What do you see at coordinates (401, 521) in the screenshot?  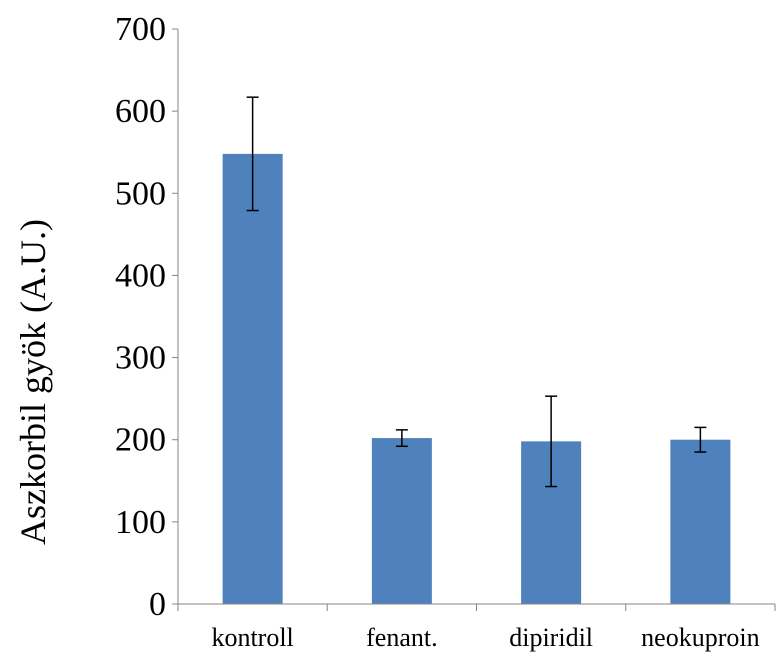 I see `bar-fenant.` at bounding box center [401, 521].